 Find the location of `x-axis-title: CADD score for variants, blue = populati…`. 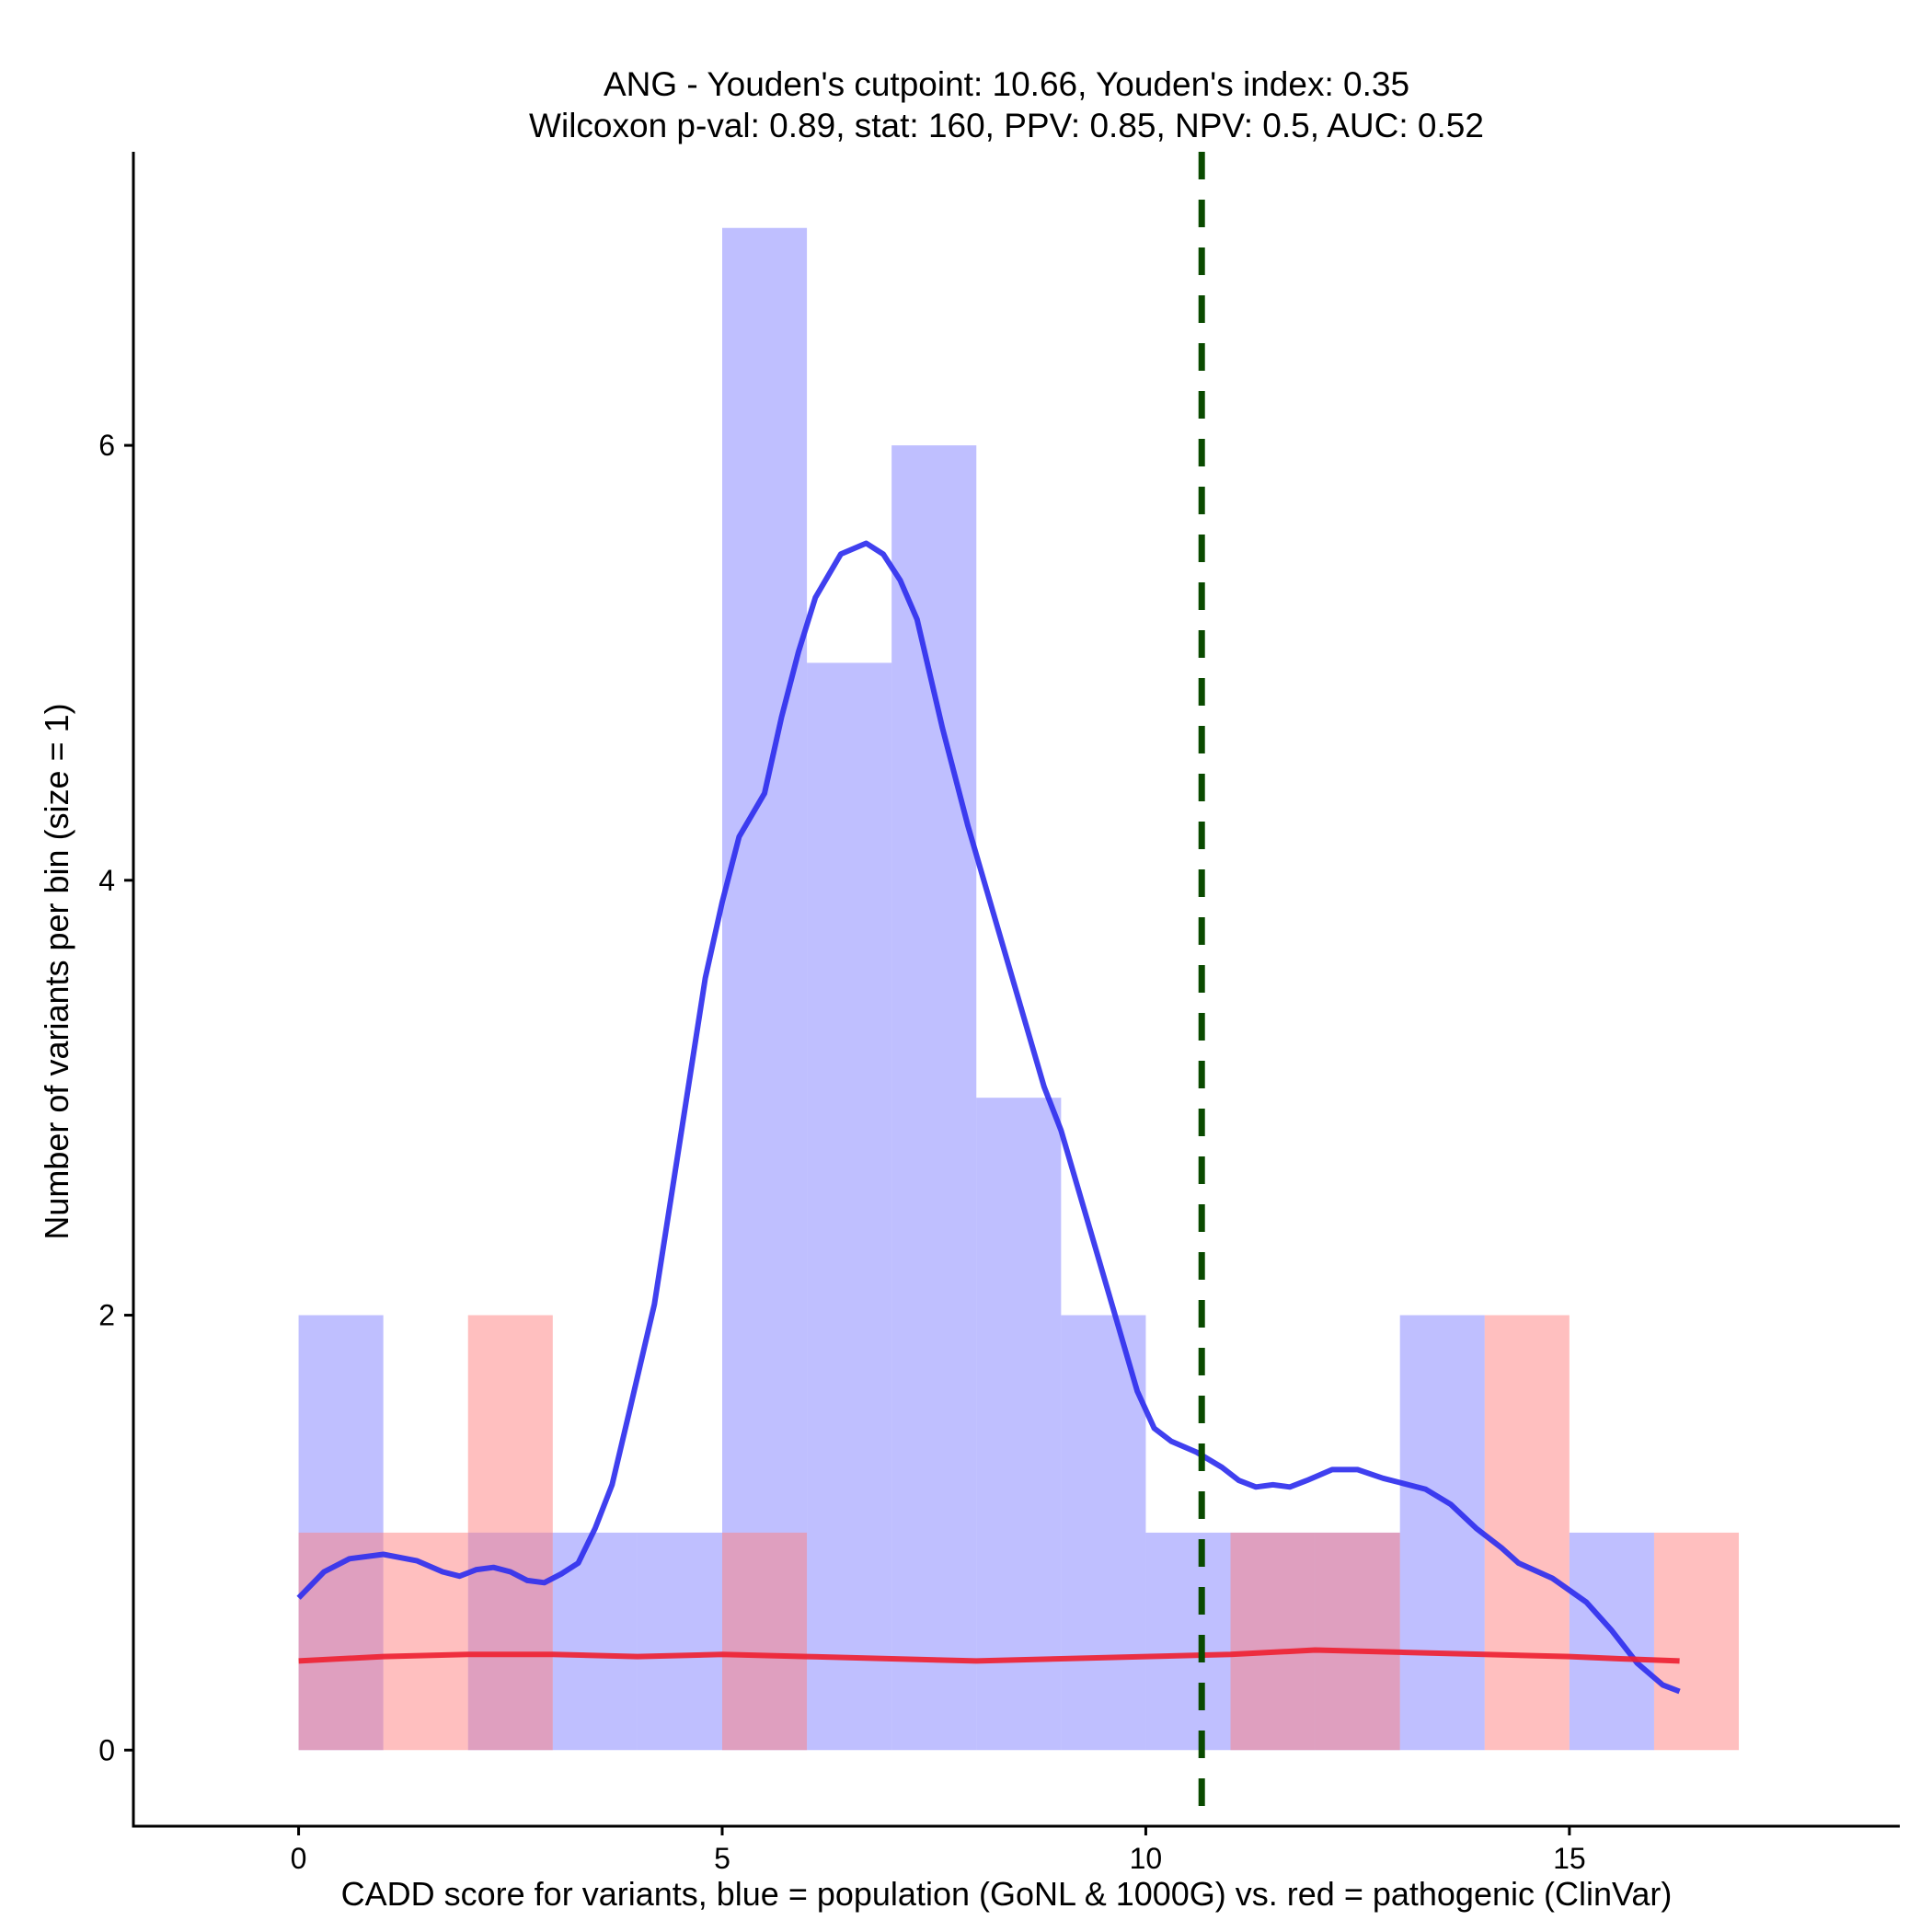

x-axis-title: CADD score for variants, blue = populati… is located at coordinates (1007, 1894).